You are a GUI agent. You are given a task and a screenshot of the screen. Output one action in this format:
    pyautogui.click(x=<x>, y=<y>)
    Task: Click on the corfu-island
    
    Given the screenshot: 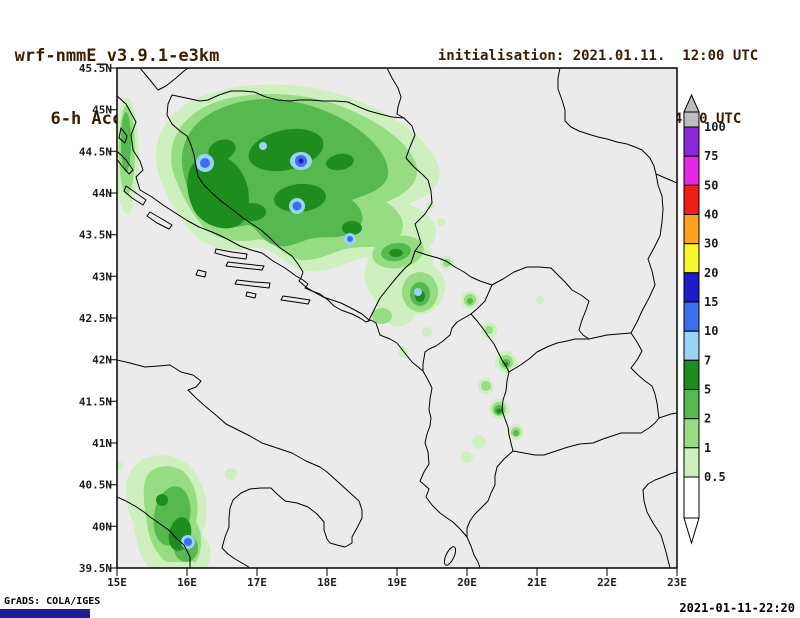 What is the action you would take?
    pyautogui.click(x=450, y=556)
    